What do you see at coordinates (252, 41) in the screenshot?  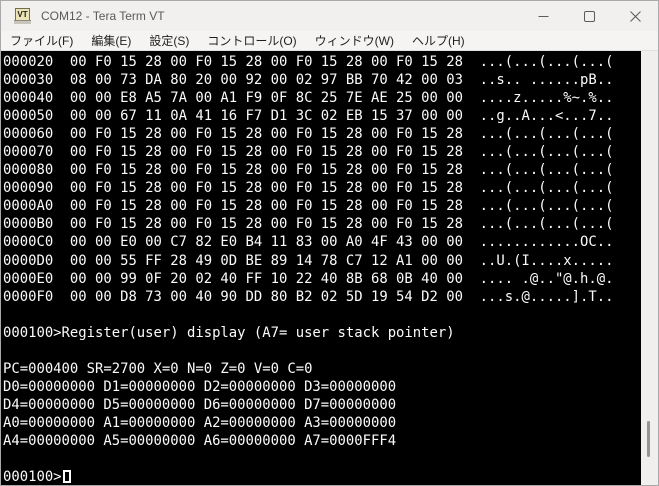 I see `menu-control: コントロール(O)` at bounding box center [252, 41].